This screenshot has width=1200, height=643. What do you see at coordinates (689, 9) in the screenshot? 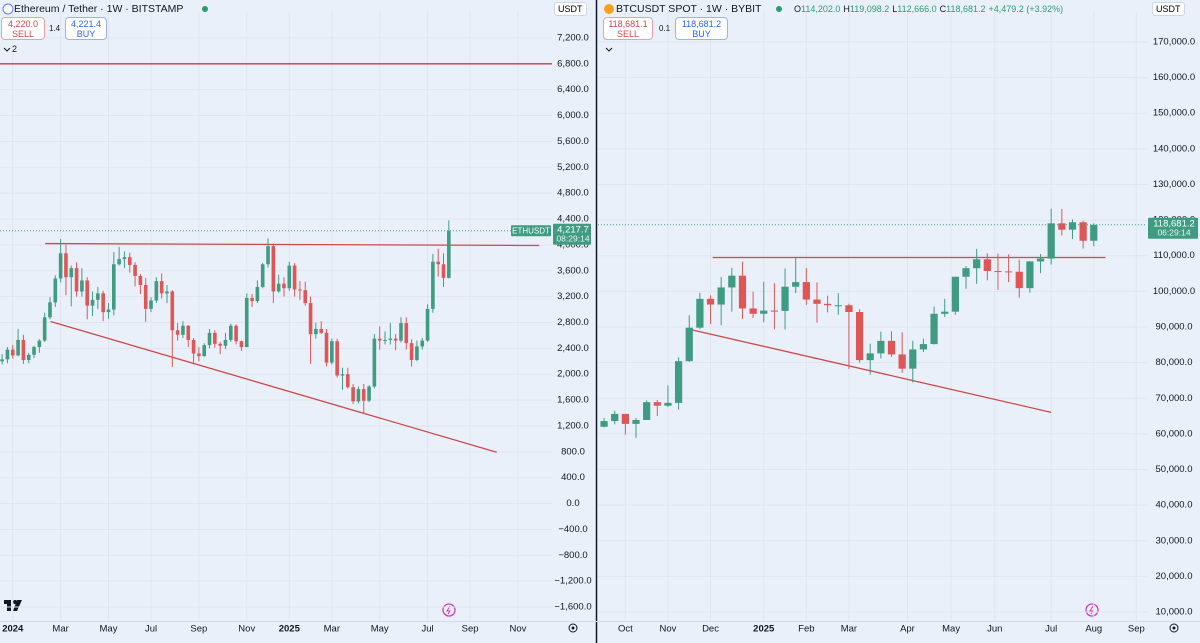
I see `symbol-title: BTCUSDT SPOT · 1W · BYBIT` at bounding box center [689, 9].